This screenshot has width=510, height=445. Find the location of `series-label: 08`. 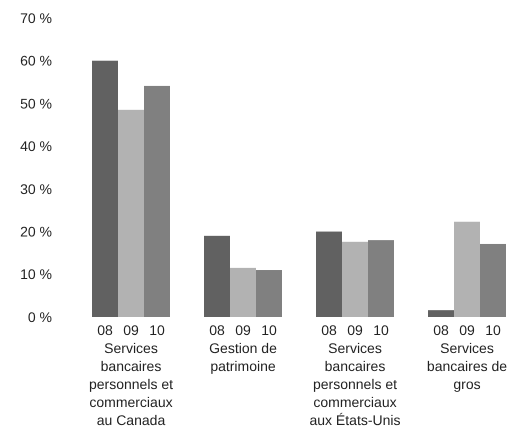

series-label: 08 is located at coordinates (105, 330).